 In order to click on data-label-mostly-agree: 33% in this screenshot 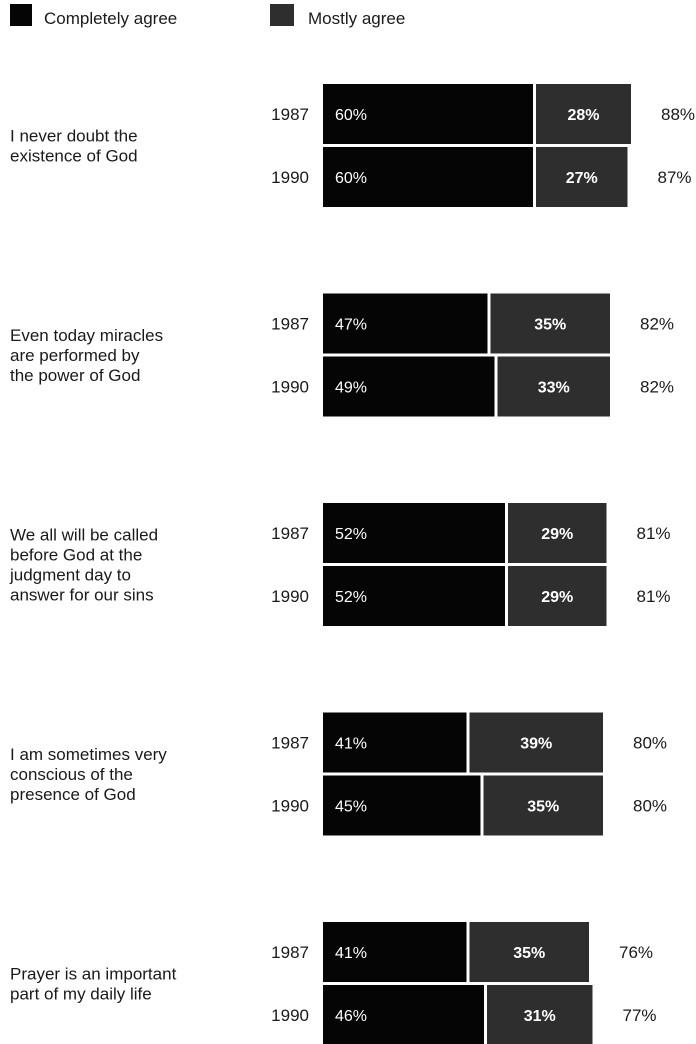, I will do `click(554, 388)`.